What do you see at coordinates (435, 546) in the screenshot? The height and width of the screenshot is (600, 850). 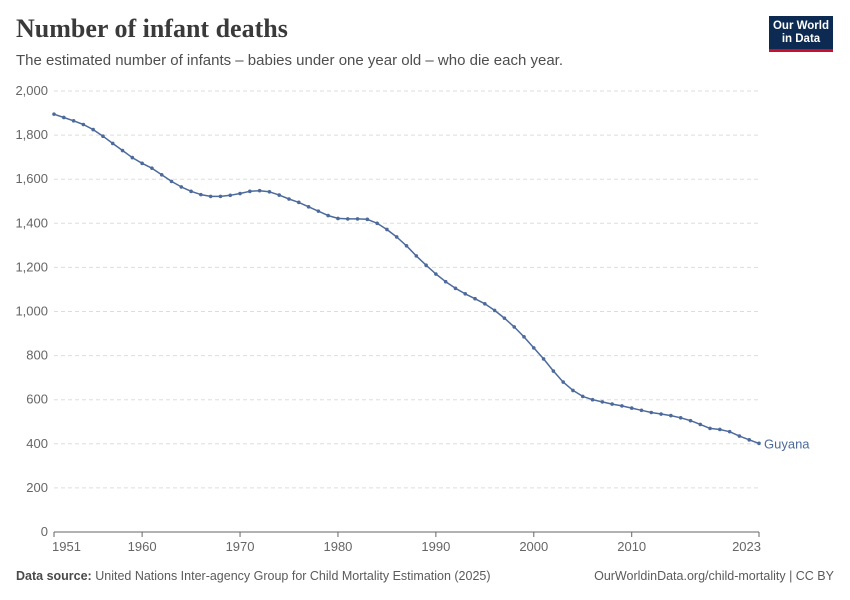 I see `x-tick-label: 1990` at bounding box center [435, 546].